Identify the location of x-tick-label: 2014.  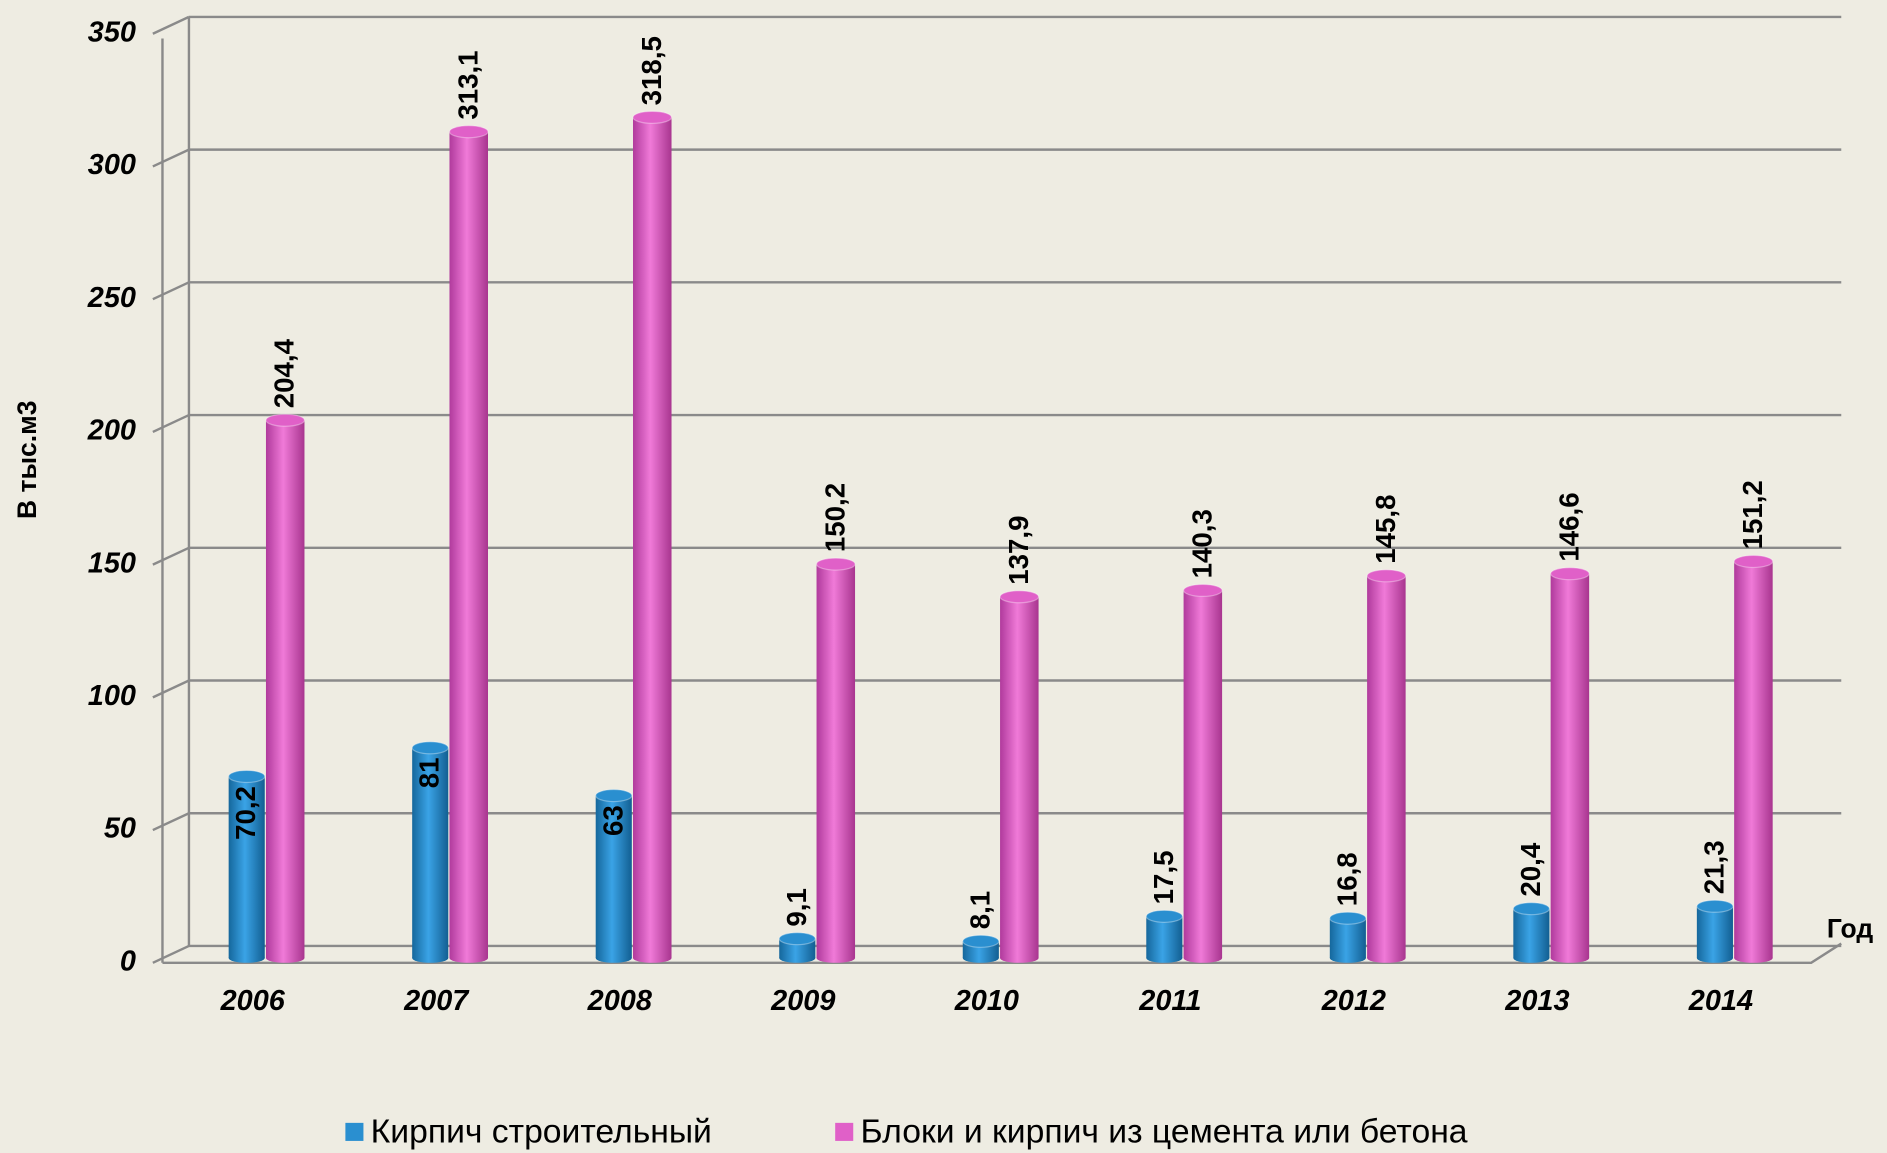
(1720, 1001).